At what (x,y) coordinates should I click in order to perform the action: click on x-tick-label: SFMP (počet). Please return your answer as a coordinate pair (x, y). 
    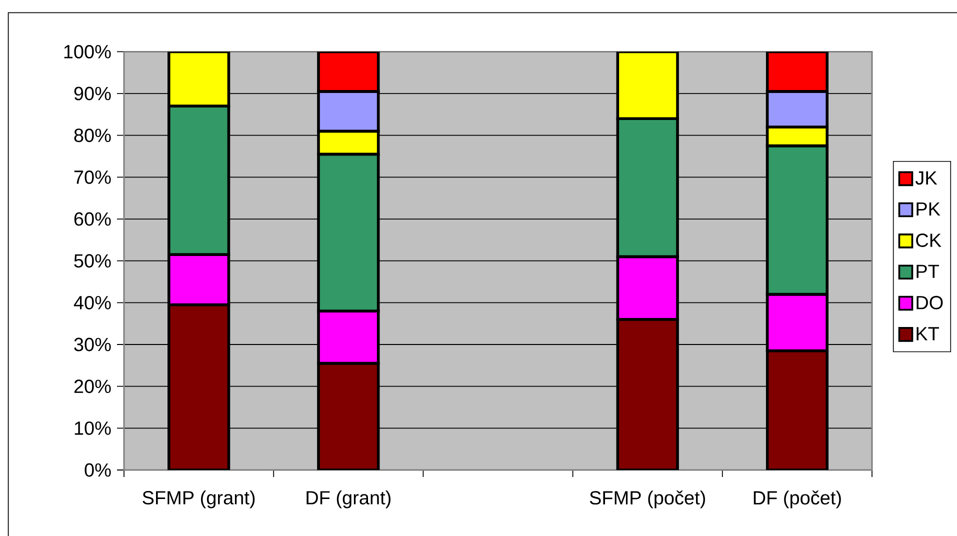
    Looking at the image, I should click on (647, 499).